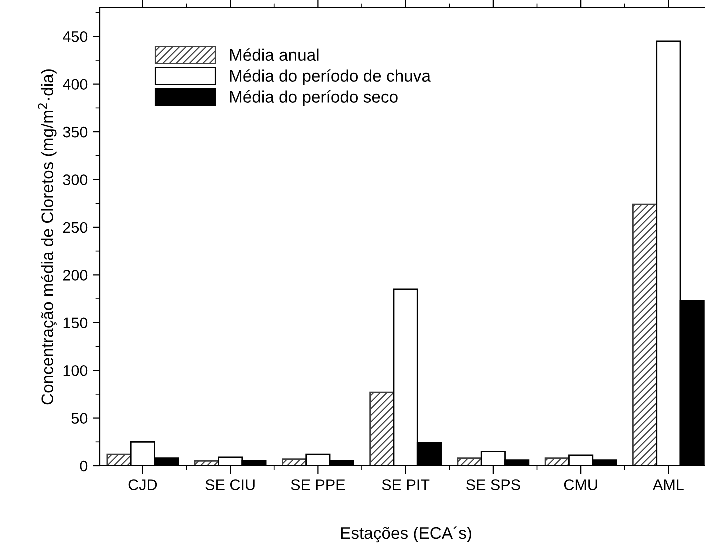 The height and width of the screenshot is (555, 705). I want to click on x-axis-title: Estações (ECA´s), so click(406, 534).